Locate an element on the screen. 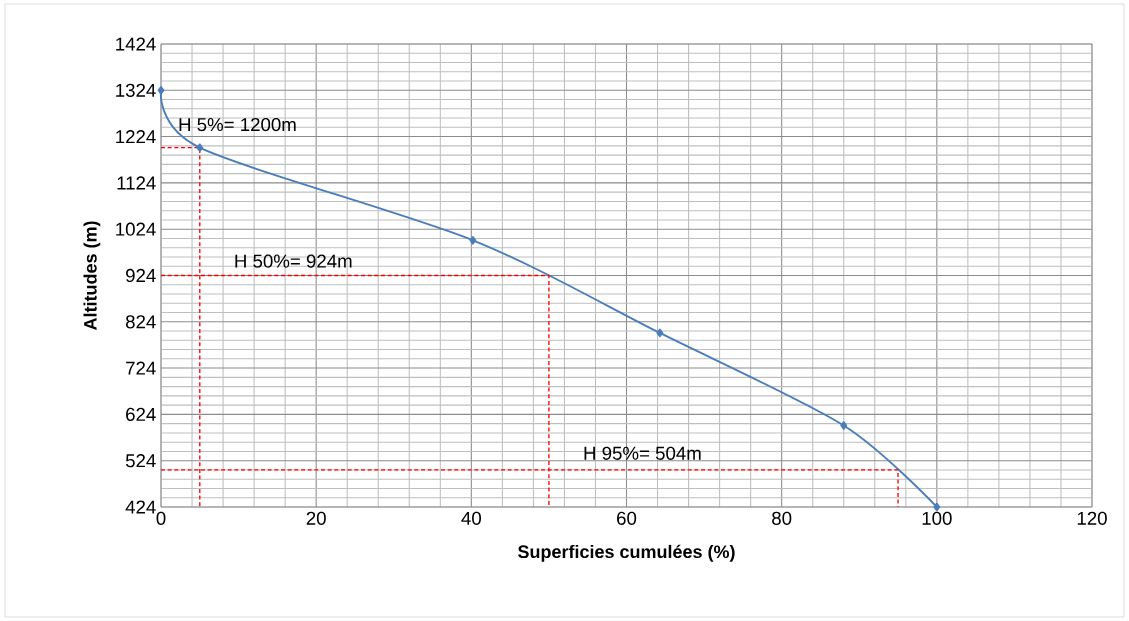 The image size is (1129, 621). y-tick-label: 724 is located at coordinates (141, 368).